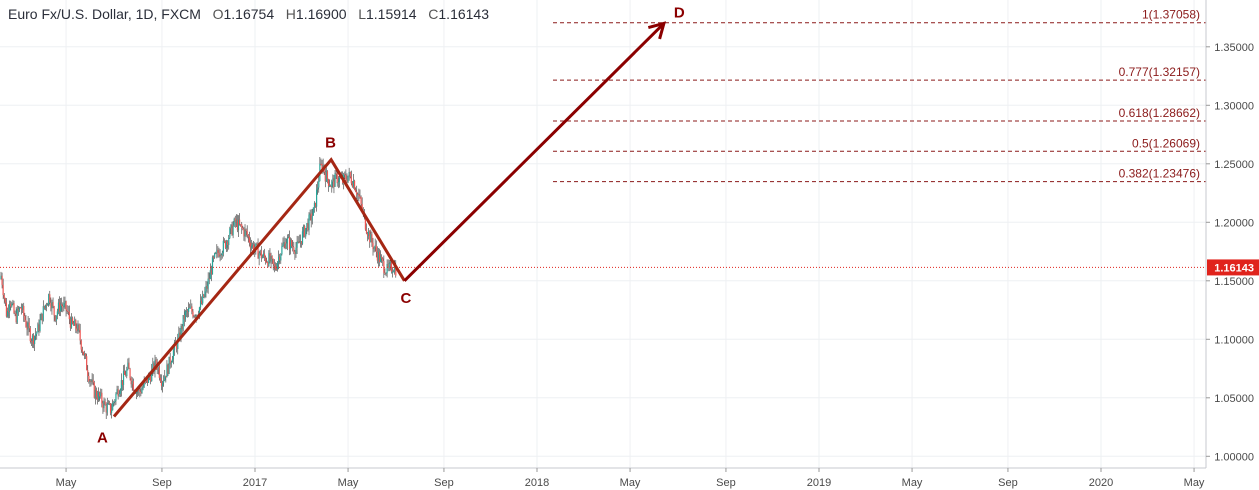 This screenshot has height=490, width=1259. What do you see at coordinates (1008, 483) in the screenshot?
I see `time-tick-label: Sep` at bounding box center [1008, 483].